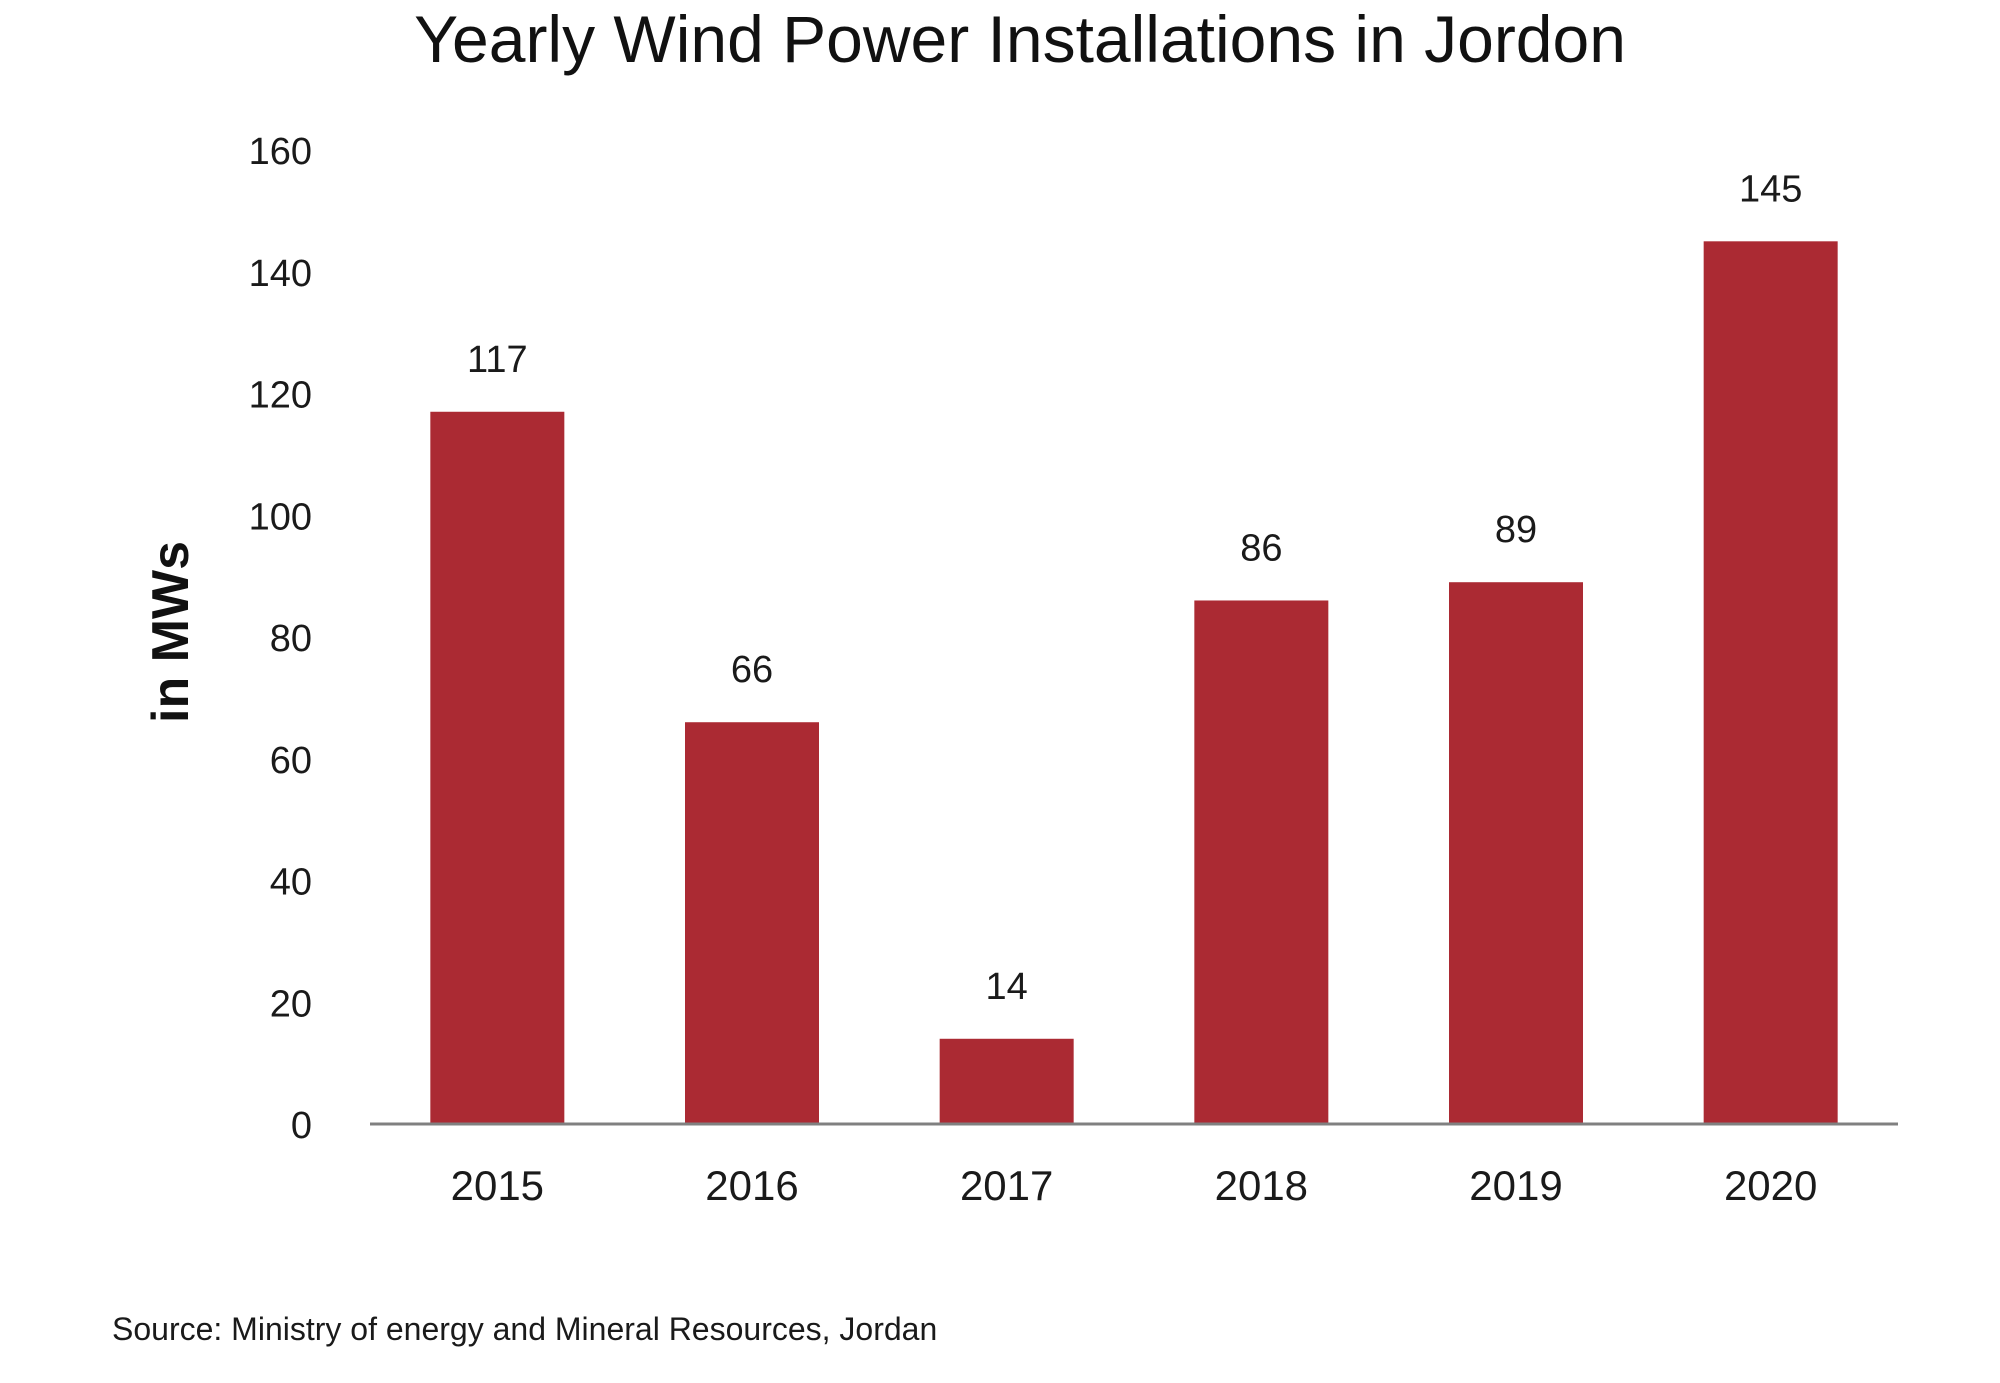 The image size is (2000, 1383). Describe the element at coordinates (291, 639) in the screenshot. I see `y-tick-label: 80` at that location.